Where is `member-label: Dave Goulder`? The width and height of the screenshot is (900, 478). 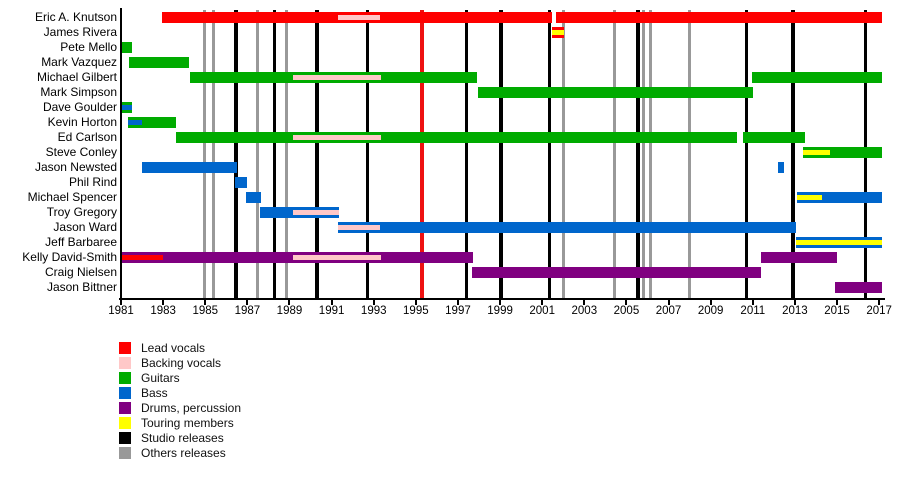 member-label: Dave Goulder is located at coordinates (79, 107).